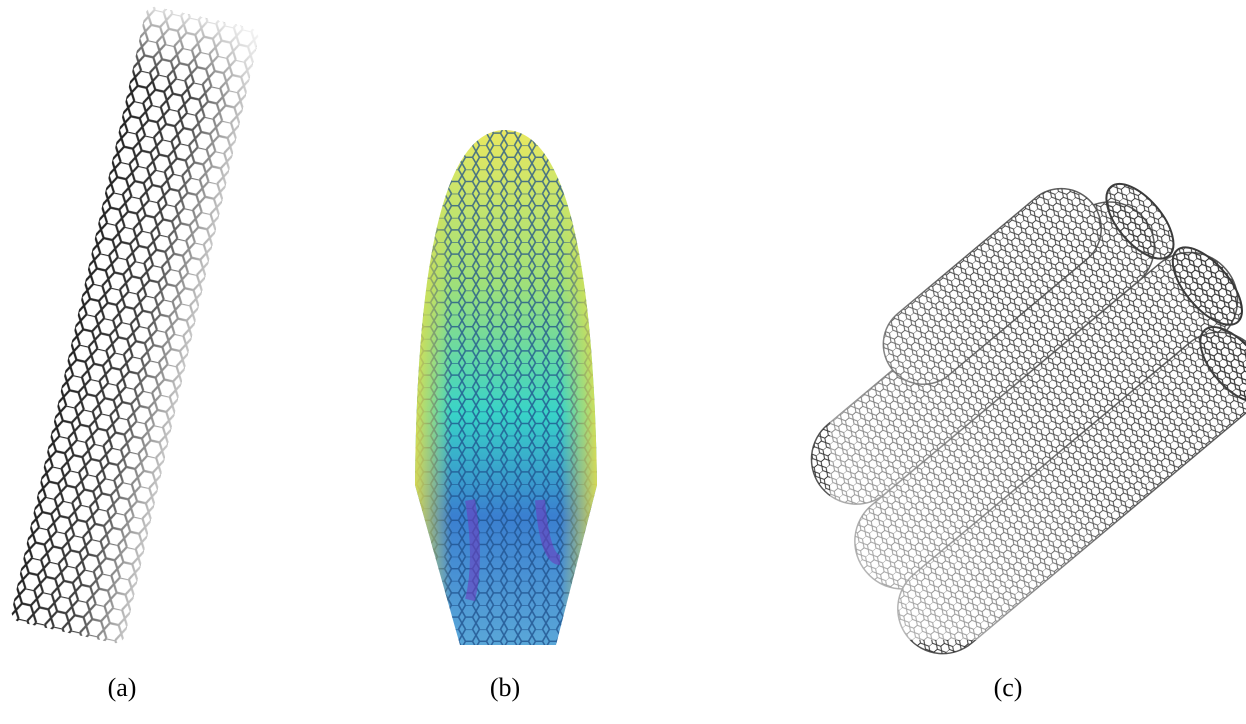  What do you see at coordinates (1008, 687) in the screenshot?
I see `panel-label: (c)` at bounding box center [1008, 687].